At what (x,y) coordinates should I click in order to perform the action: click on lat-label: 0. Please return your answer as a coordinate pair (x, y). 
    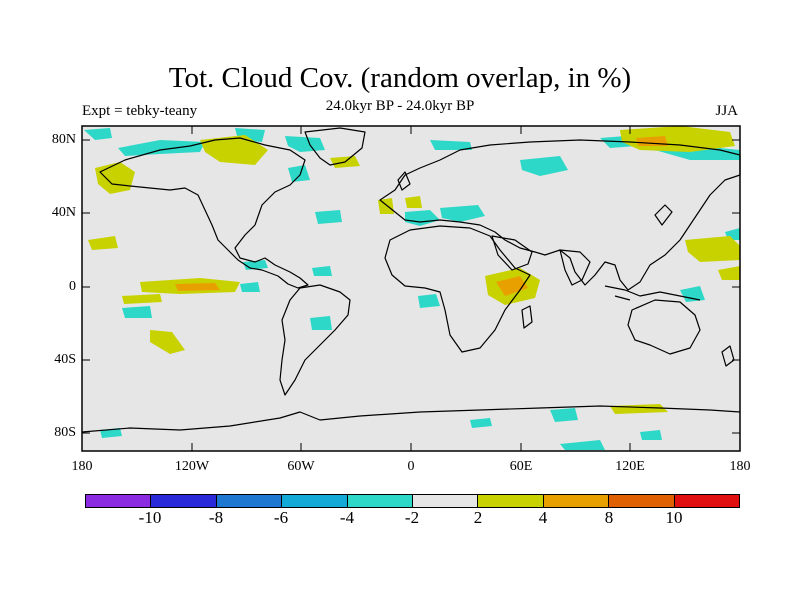
    Looking at the image, I should click on (72, 286).